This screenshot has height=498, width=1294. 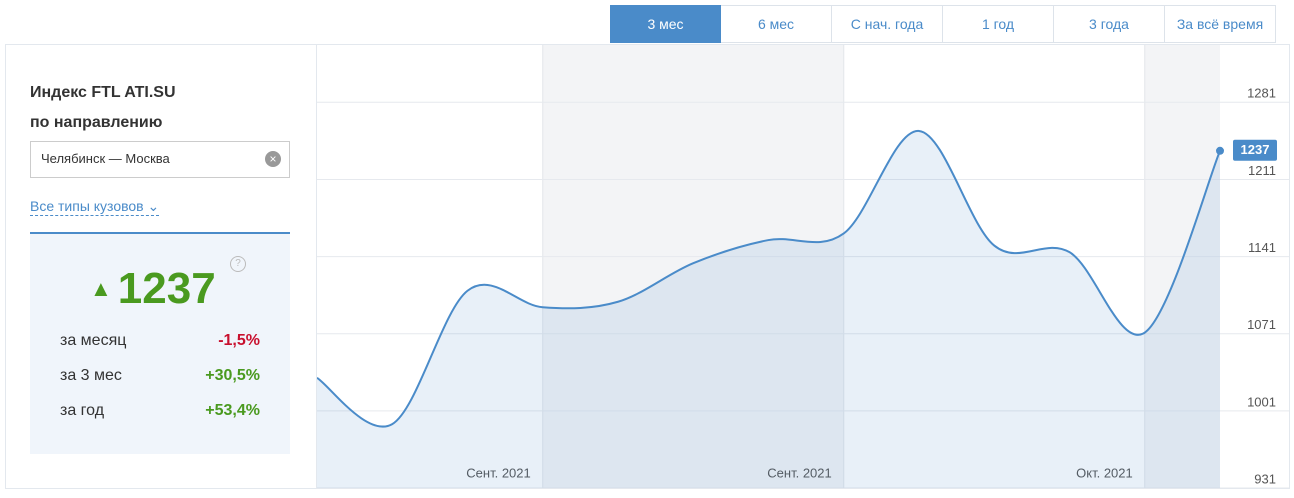 I want to click on route-input: Челябинск — Москва ×, so click(x=160, y=159).